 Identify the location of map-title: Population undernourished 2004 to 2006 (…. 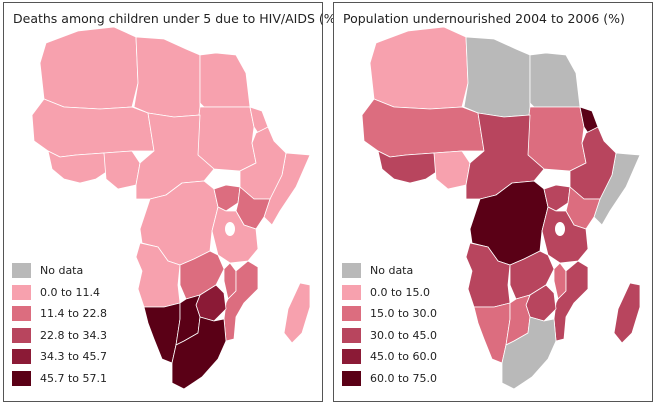
(484, 18).